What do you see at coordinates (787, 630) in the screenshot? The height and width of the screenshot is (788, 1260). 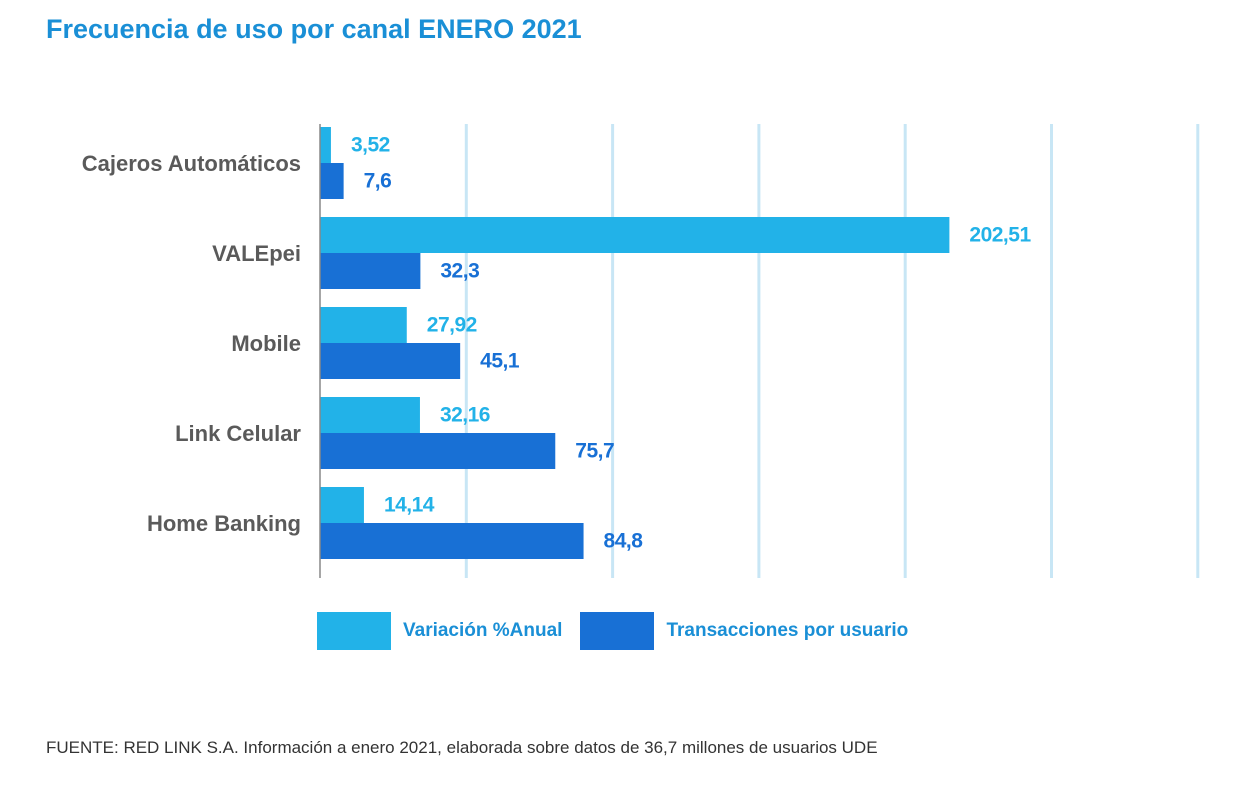 I see `legend-label-transacciones: Transacciones por usuario` at bounding box center [787, 630].